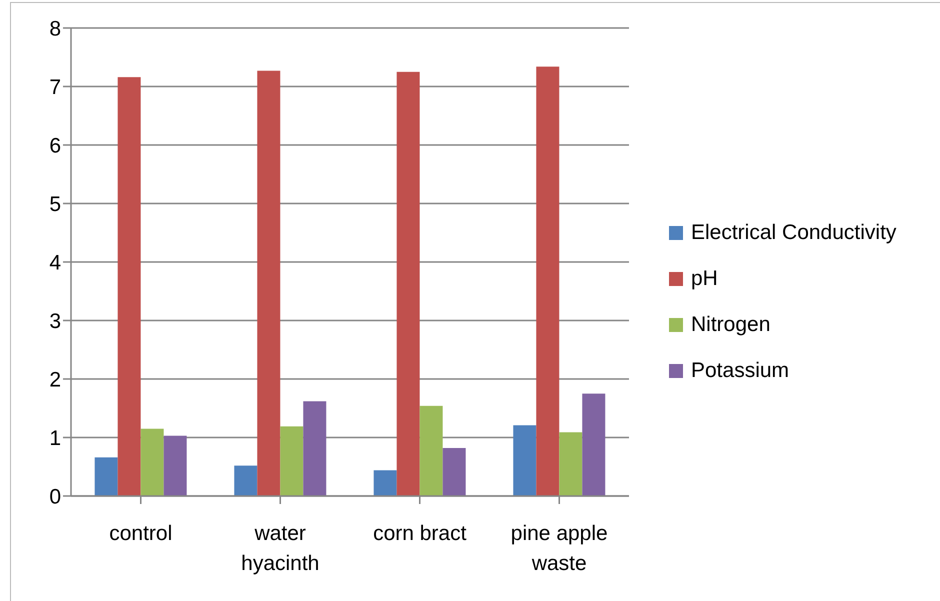 Image resolution: width=940 pixels, height=601 pixels. What do you see at coordinates (55, 204) in the screenshot?
I see `y-tick-label: 5` at bounding box center [55, 204].